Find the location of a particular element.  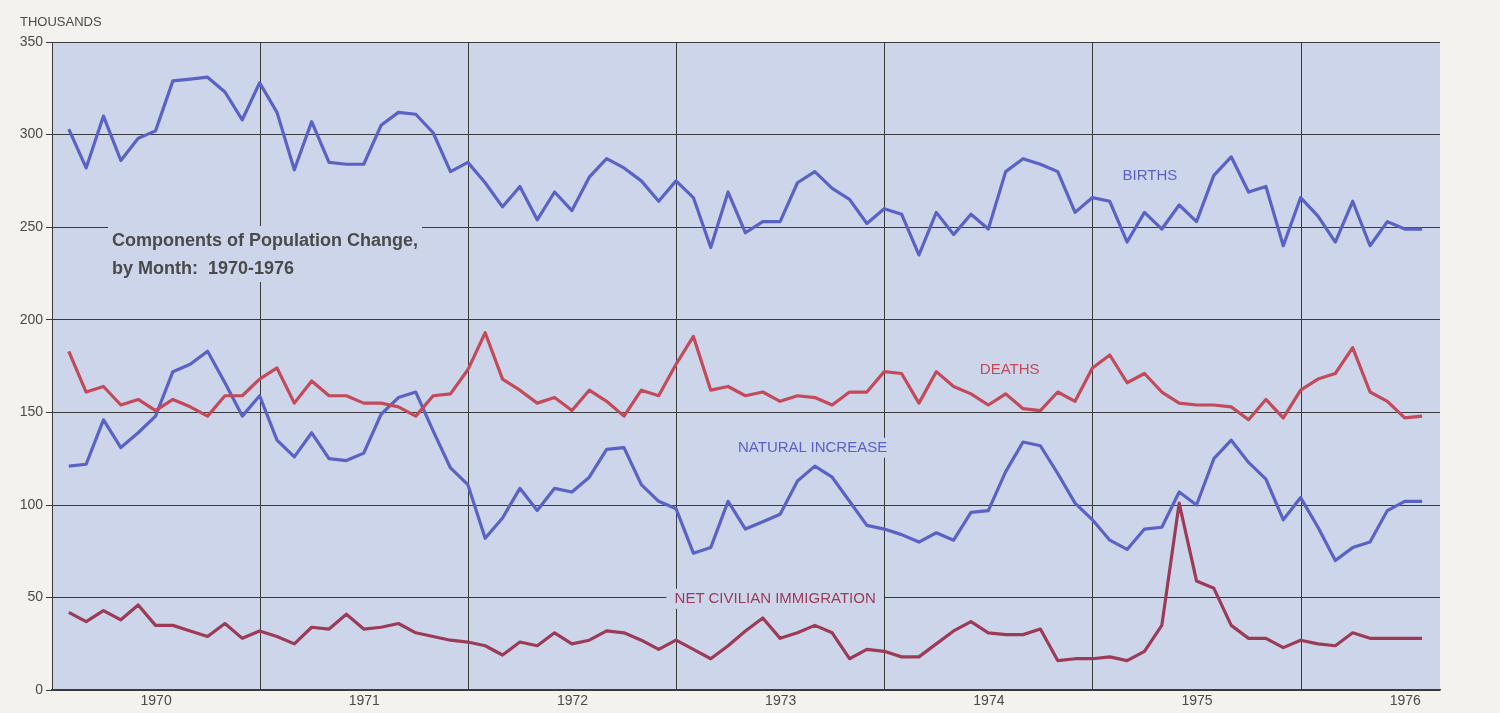

x-tick-label: 1970 is located at coordinates (156, 700).